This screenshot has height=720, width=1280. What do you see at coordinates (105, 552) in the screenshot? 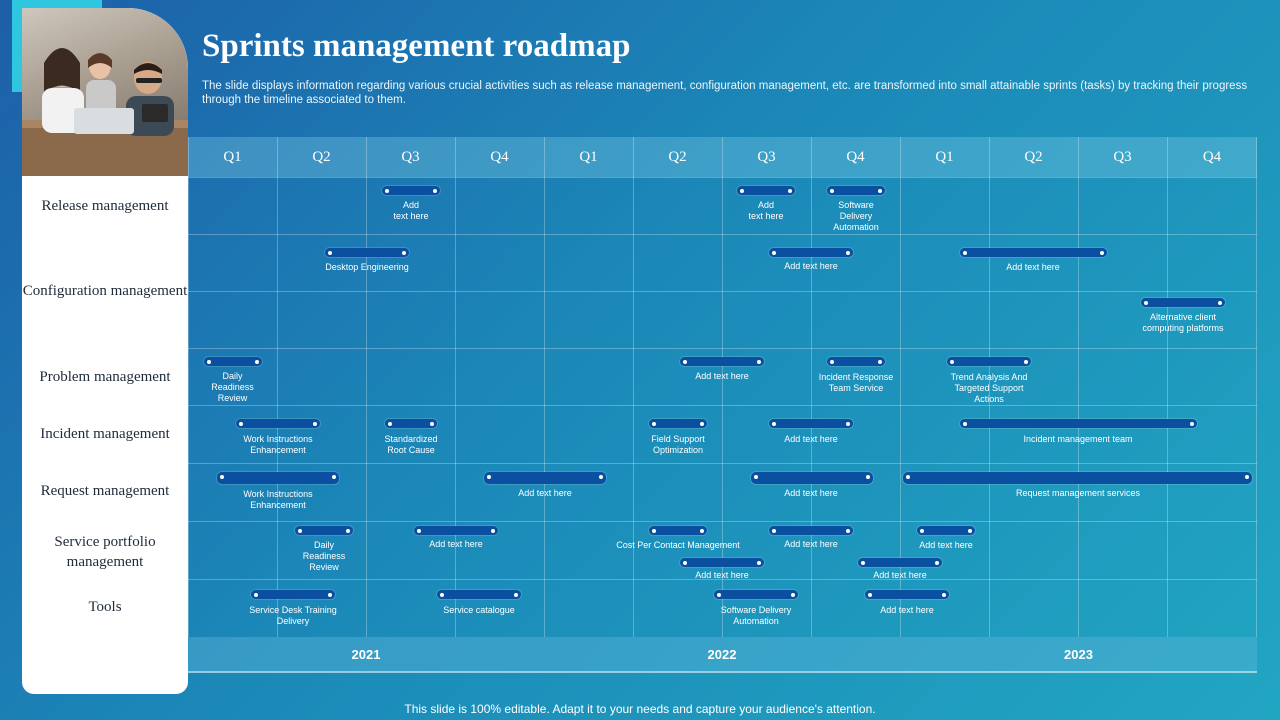
I see `row-label-service-portfolio: Service portfolio management` at bounding box center [105, 552].